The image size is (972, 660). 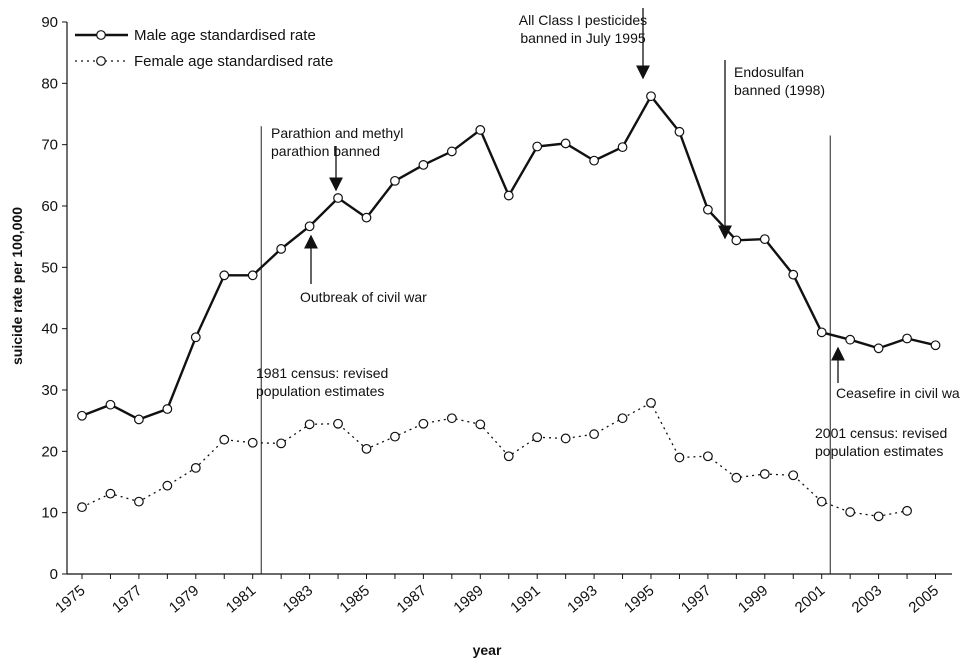 I want to click on annotation-text: banned (1998), so click(x=779, y=90).